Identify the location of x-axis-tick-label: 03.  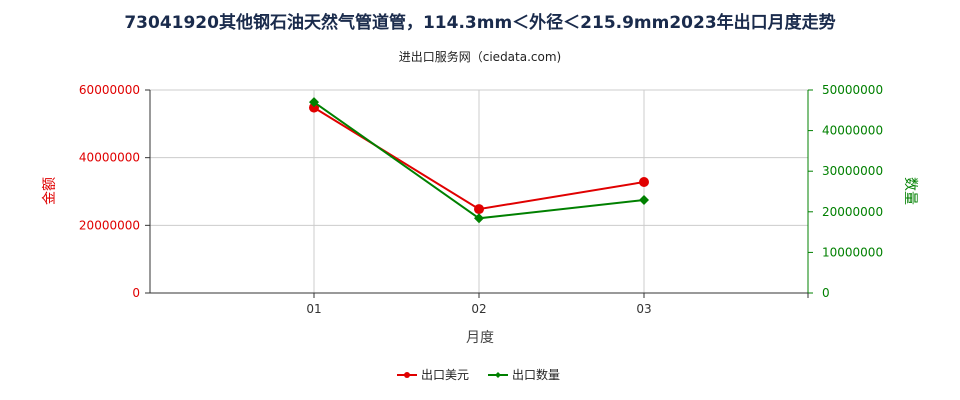
(643, 309).